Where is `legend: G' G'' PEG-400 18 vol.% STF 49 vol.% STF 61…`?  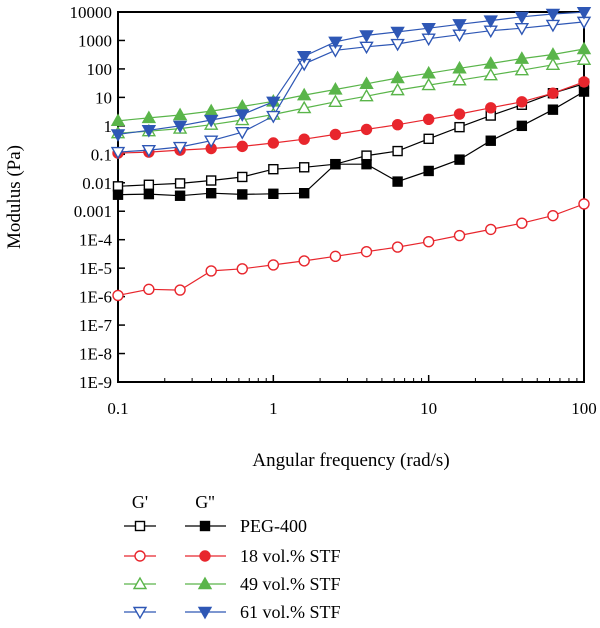
legend: G' G'' PEG-400 18 vol.% STF 49 vol.% STF 61… is located at coordinates (232, 557).